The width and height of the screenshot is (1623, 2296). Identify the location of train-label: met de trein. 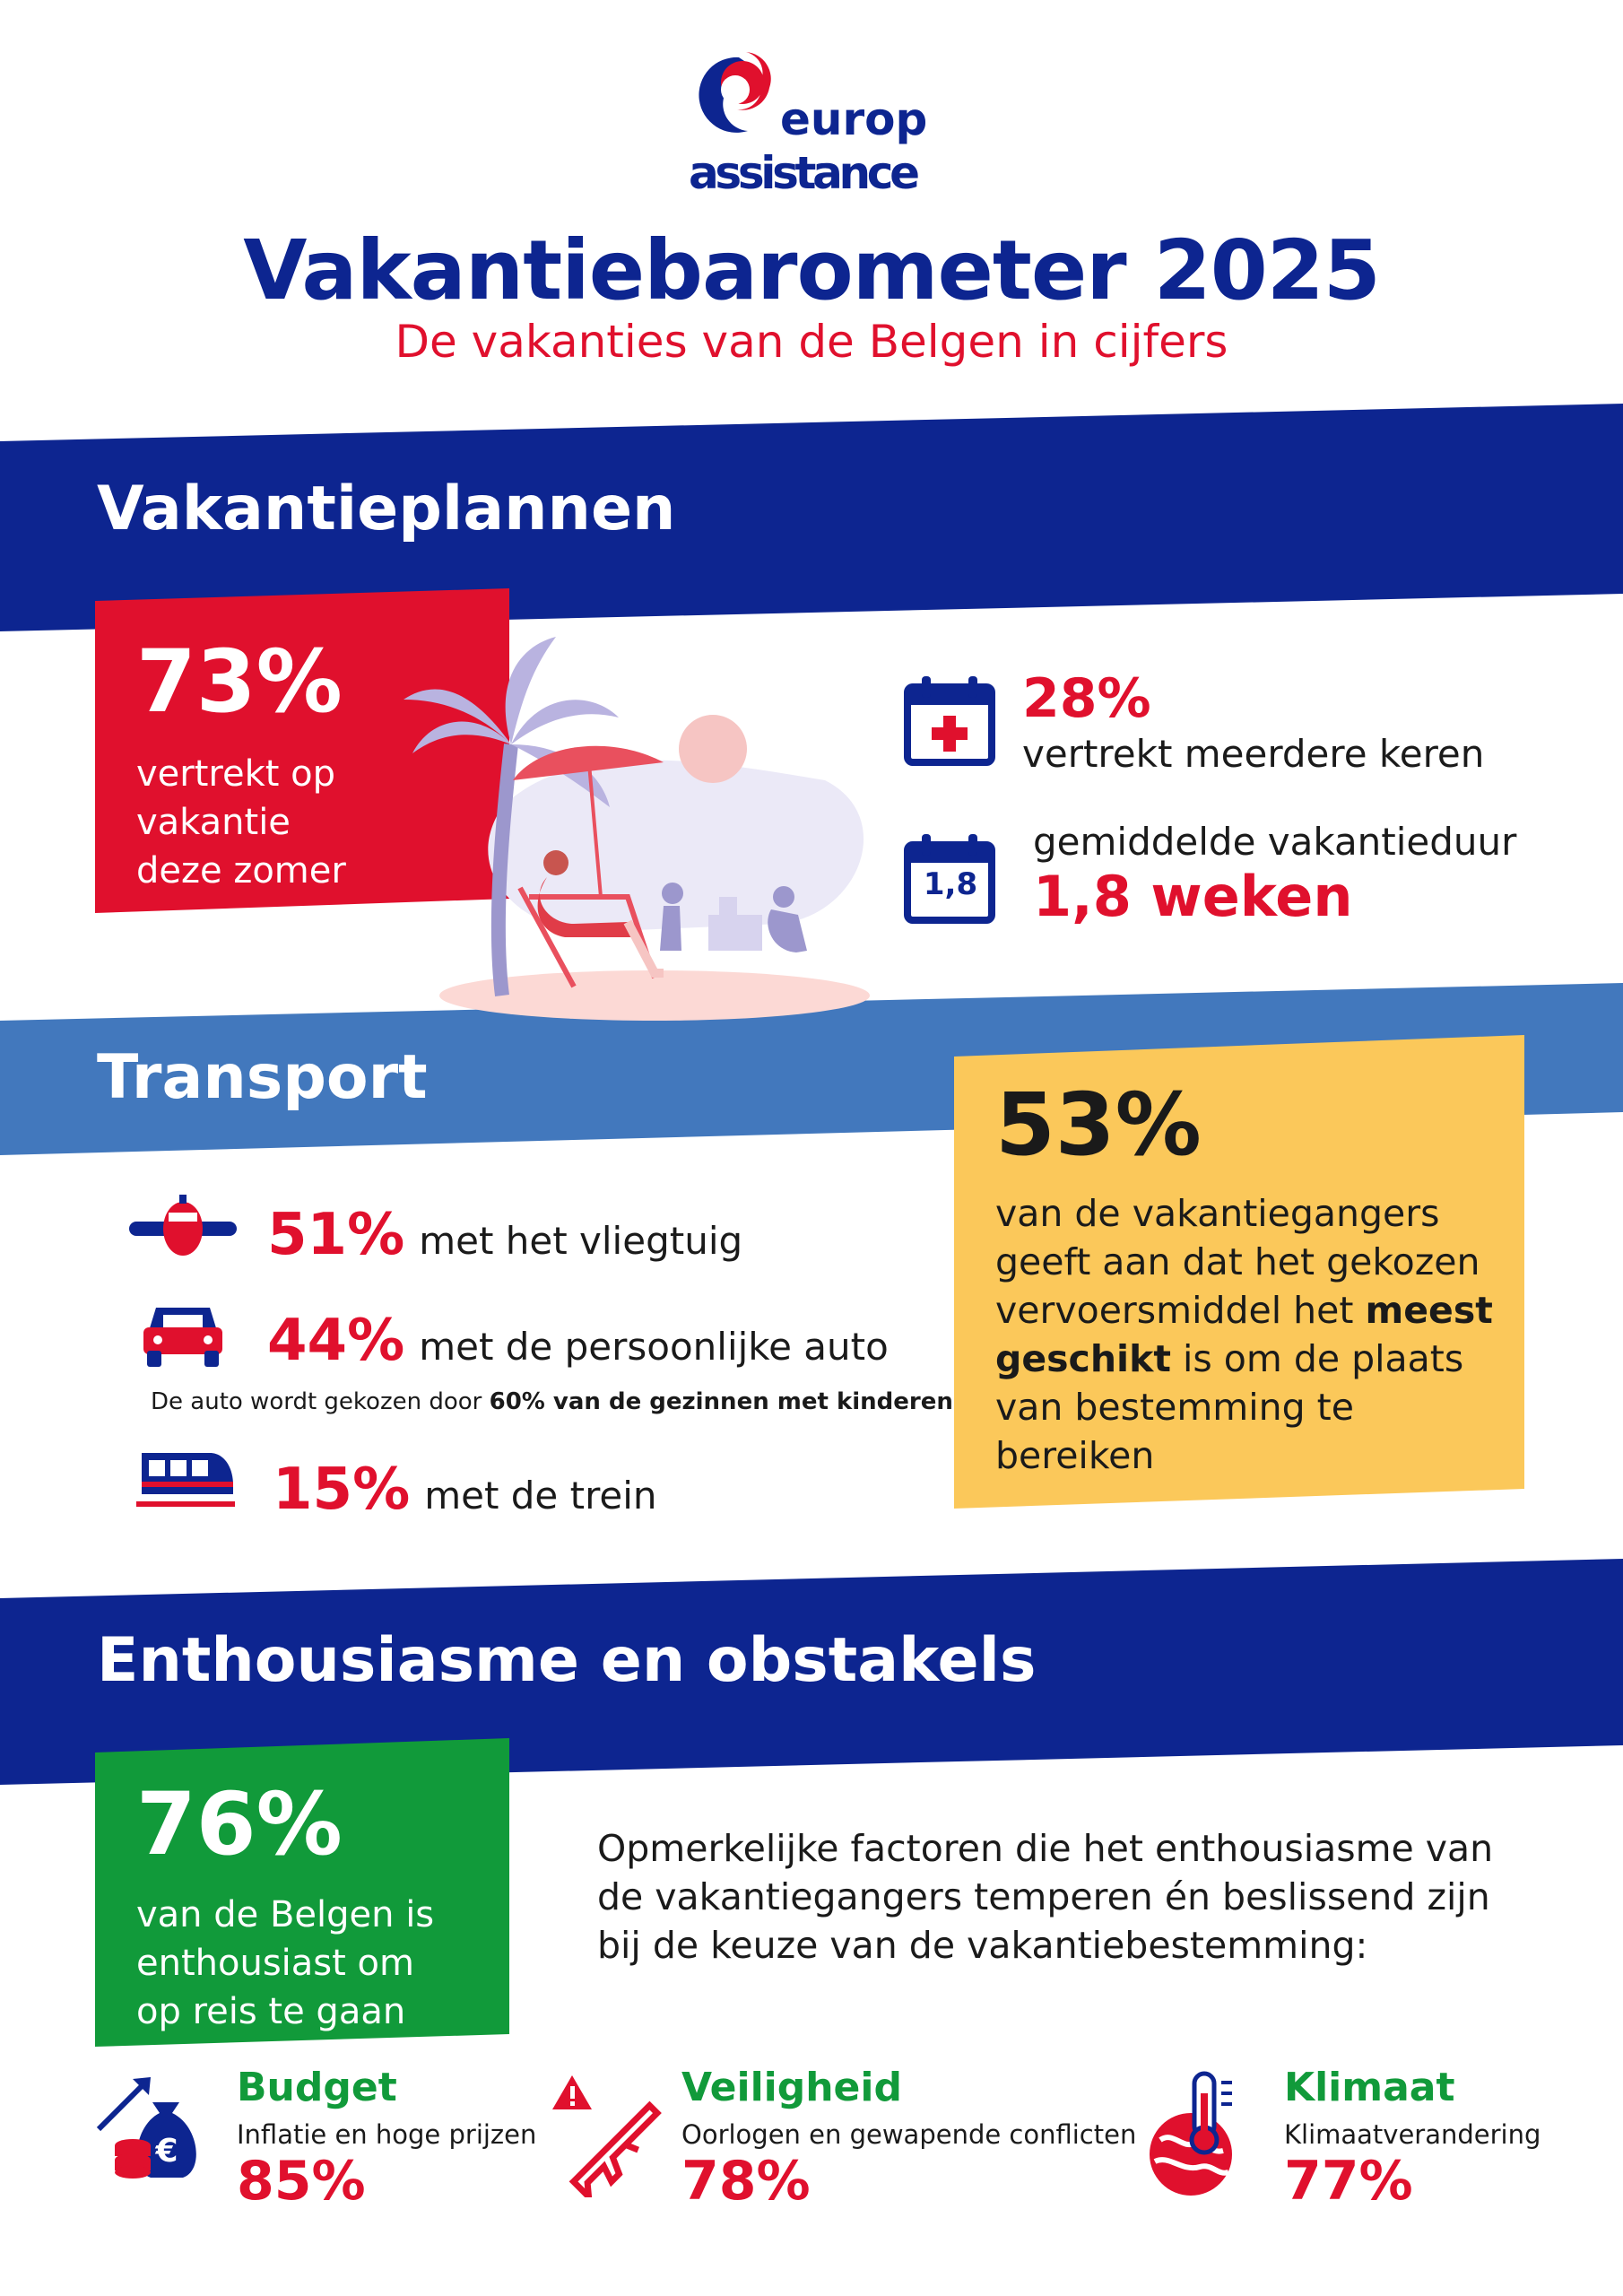
(540, 1496).